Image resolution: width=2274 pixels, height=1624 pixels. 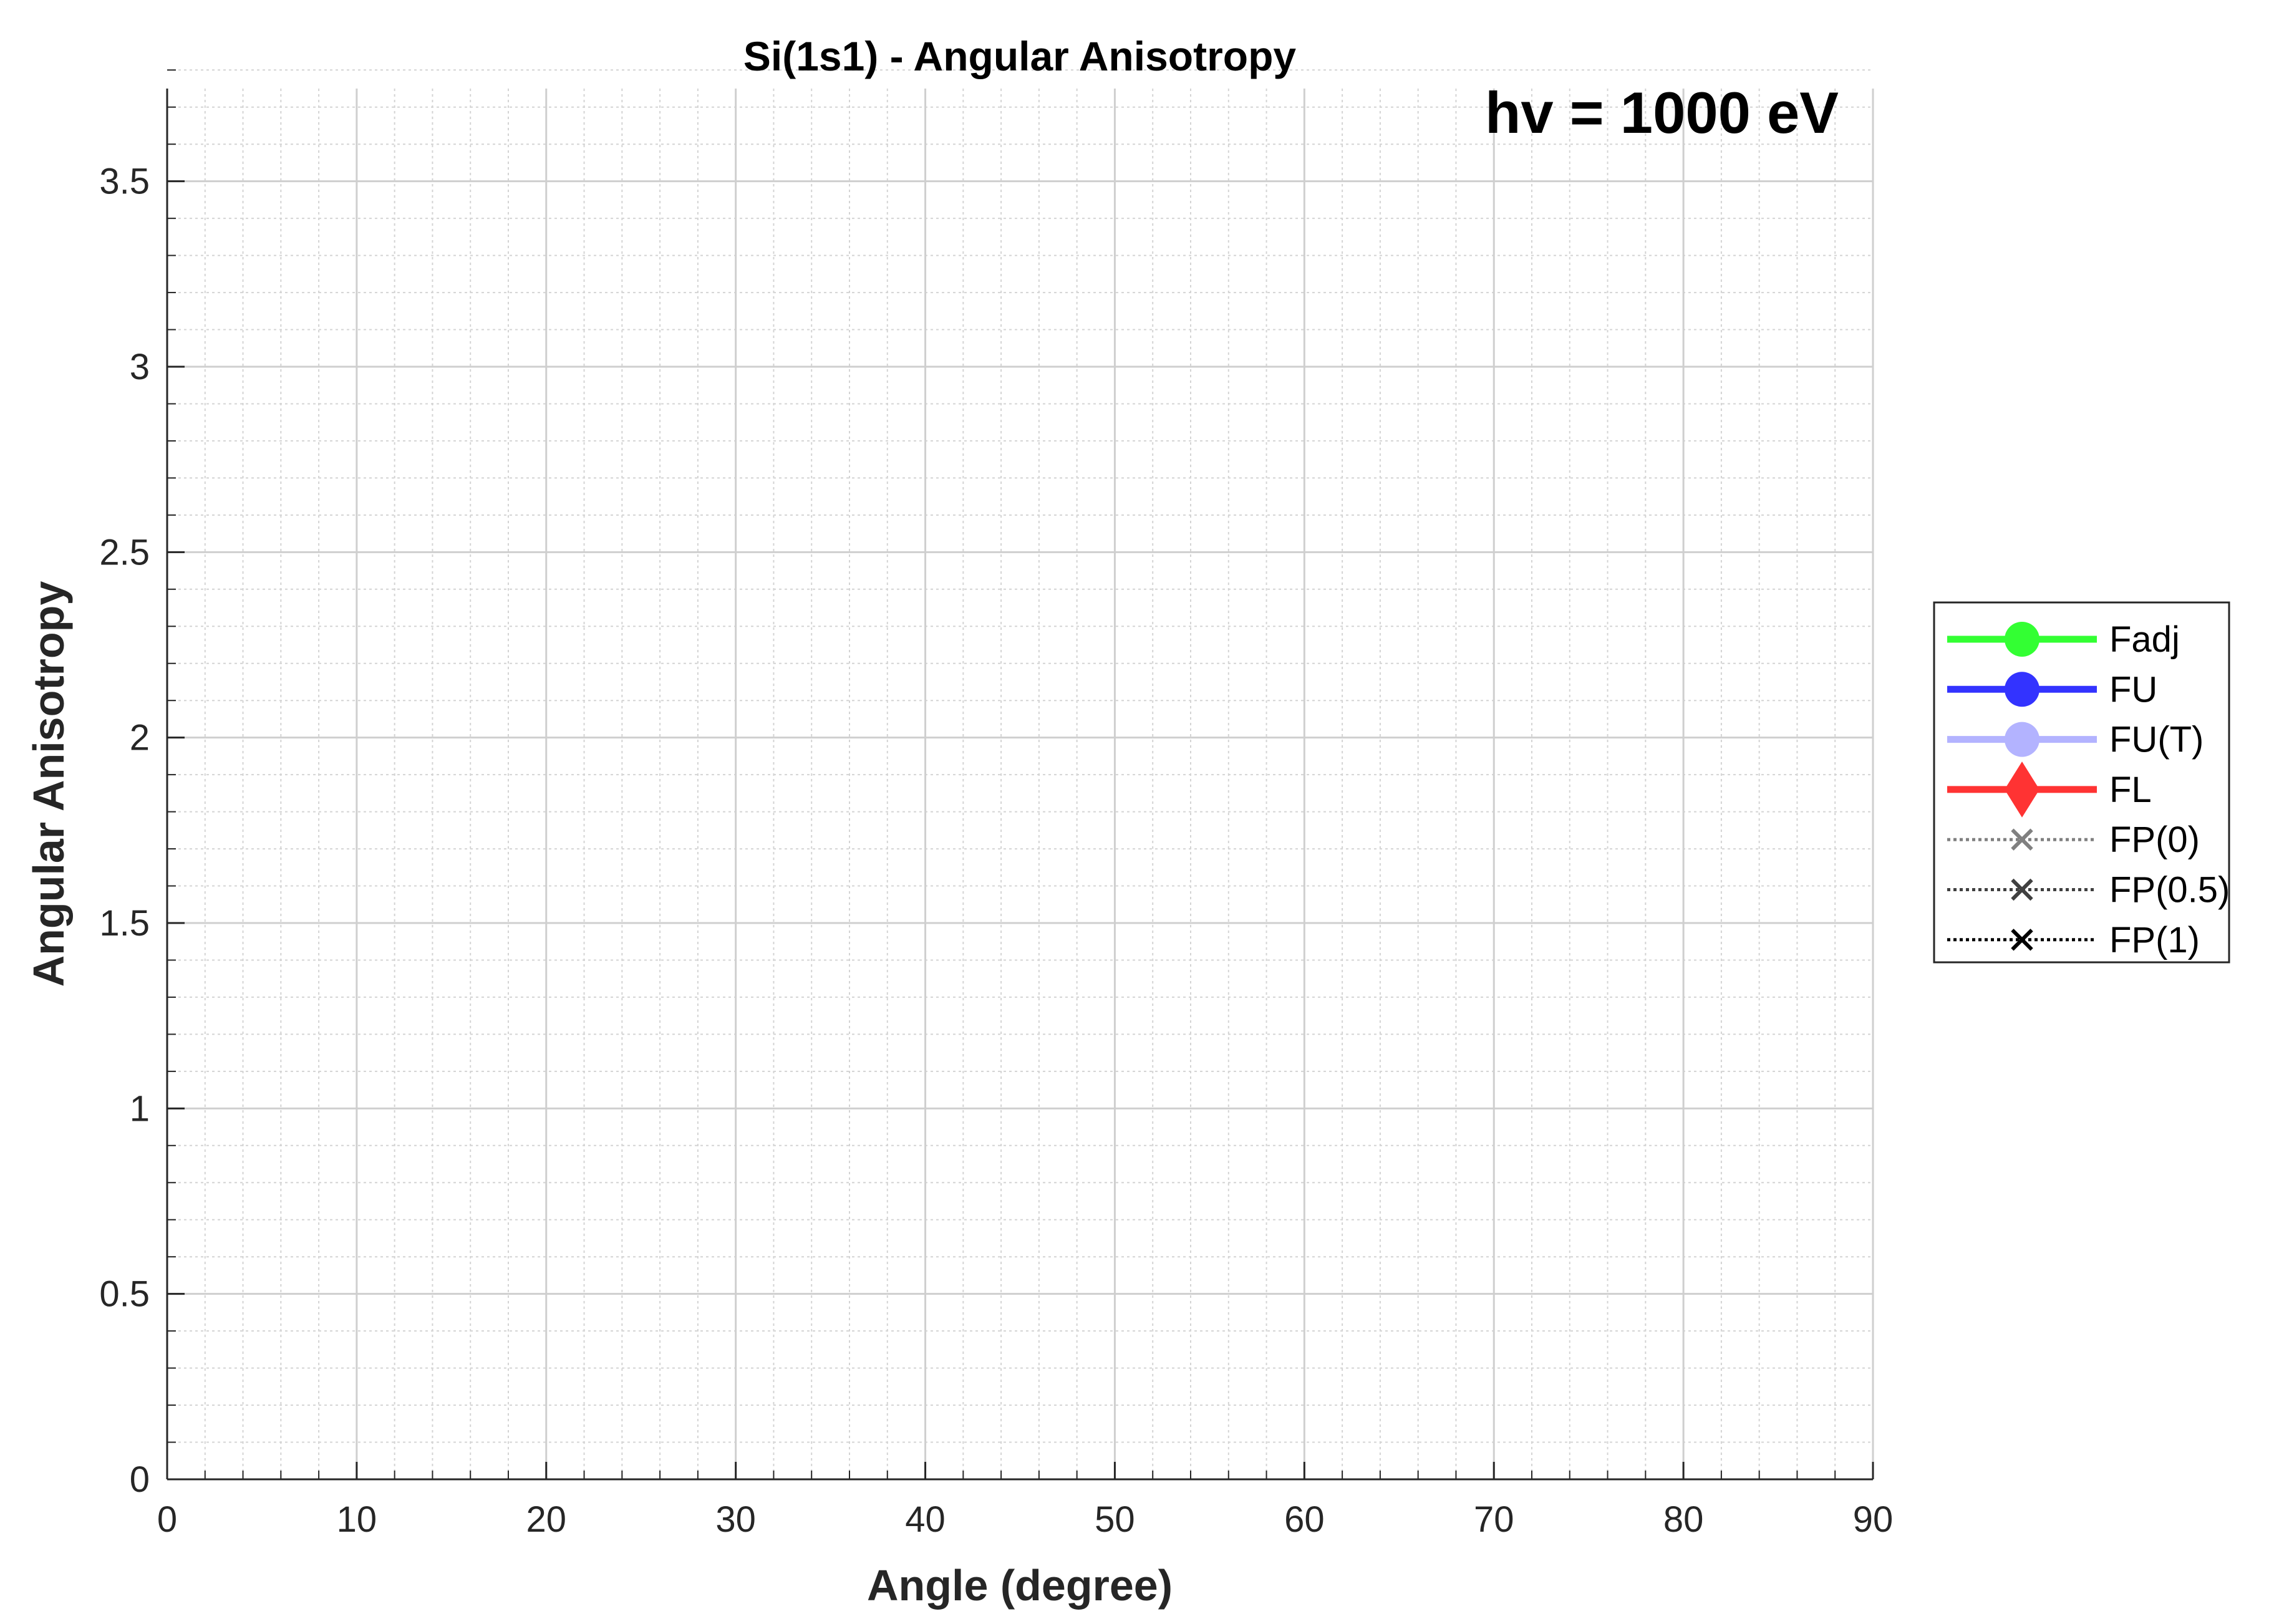 I want to click on x-tick-label: 40, so click(x=925, y=1519).